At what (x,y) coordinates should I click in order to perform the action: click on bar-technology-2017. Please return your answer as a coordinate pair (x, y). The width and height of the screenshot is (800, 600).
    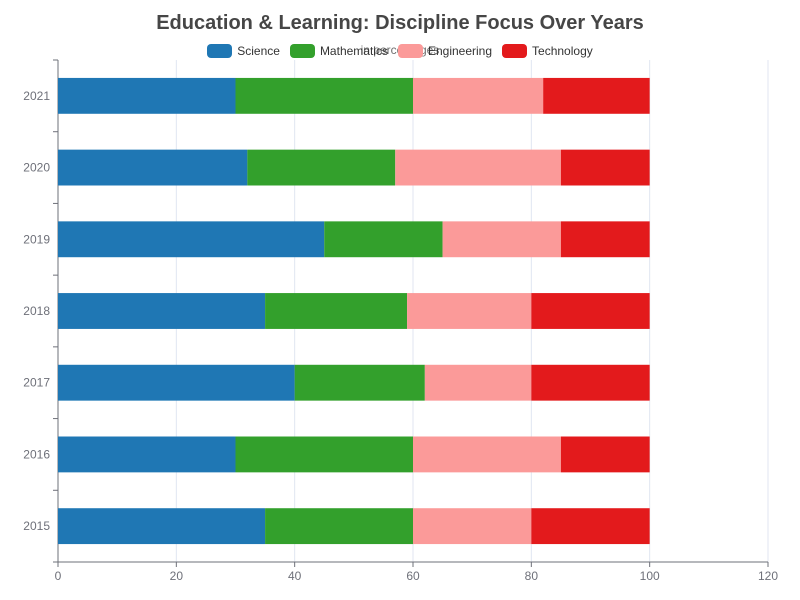
    Looking at the image, I should click on (590, 382).